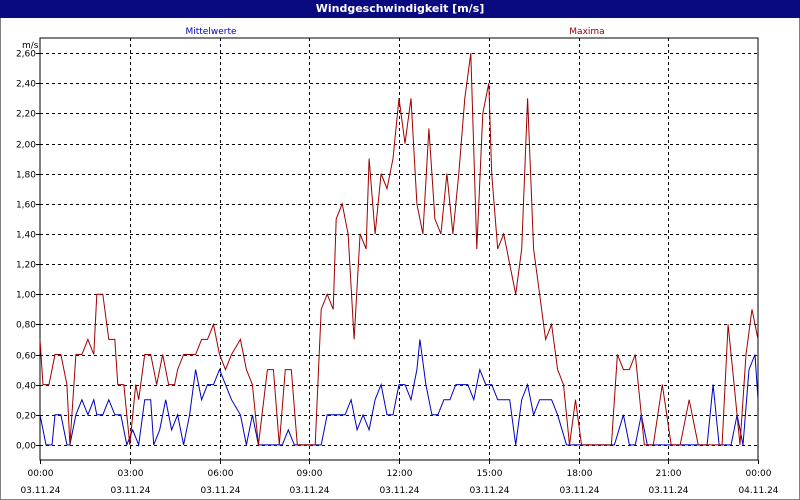 Image resolution: width=800 pixels, height=500 pixels. Describe the element at coordinates (586, 32) in the screenshot. I see `legend-max: Maxima` at that location.